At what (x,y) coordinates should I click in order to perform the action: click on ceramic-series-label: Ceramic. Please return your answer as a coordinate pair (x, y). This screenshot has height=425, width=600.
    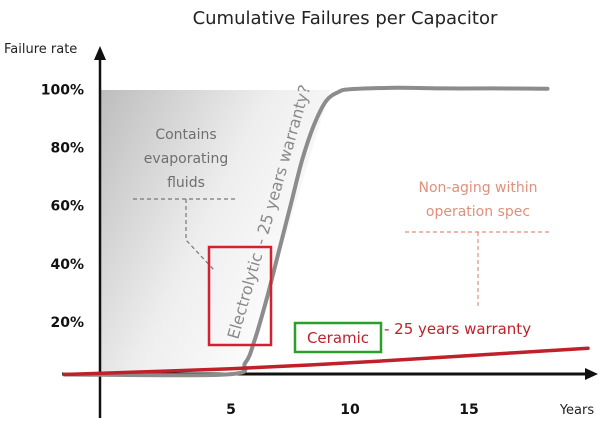
    Looking at the image, I should click on (338, 338).